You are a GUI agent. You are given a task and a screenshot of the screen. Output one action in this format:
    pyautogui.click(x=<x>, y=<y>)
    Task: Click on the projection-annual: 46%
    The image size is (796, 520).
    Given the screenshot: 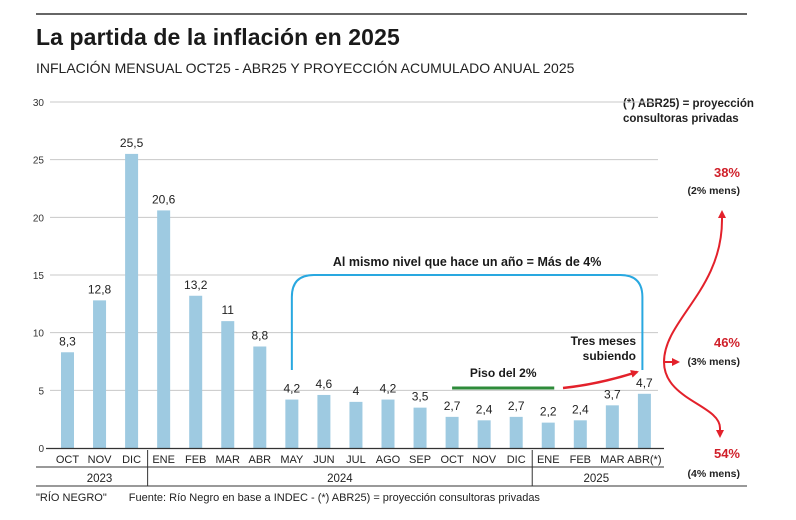 What is the action you would take?
    pyautogui.click(x=727, y=342)
    